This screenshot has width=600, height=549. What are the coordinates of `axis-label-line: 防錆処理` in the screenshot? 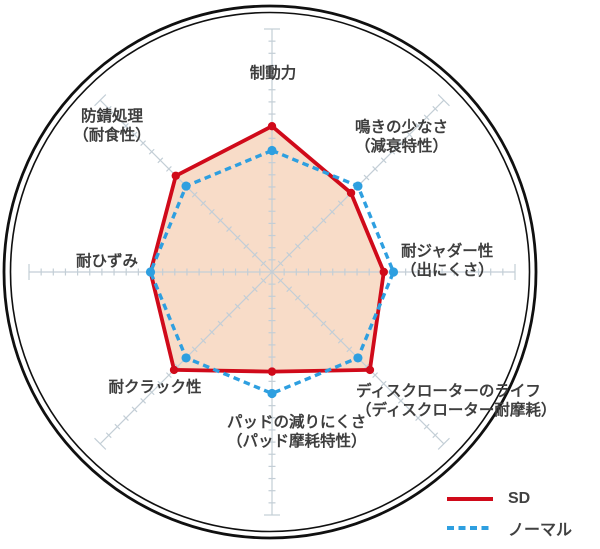 It's located at (112, 116).